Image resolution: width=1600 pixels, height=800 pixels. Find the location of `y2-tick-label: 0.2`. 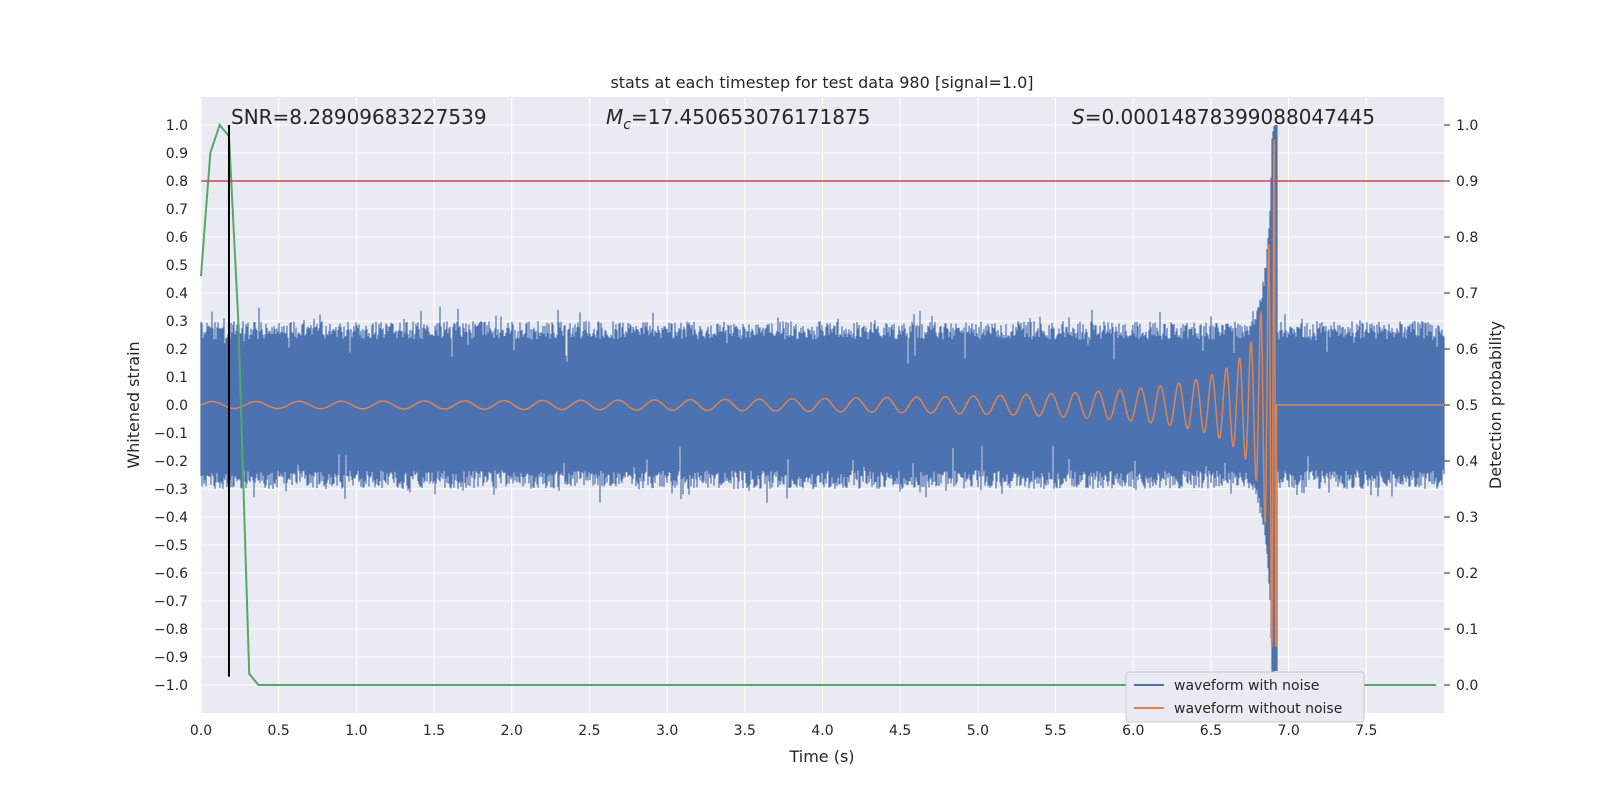

y2-tick-label: 0.2 is located at coordinates (1467, 574).